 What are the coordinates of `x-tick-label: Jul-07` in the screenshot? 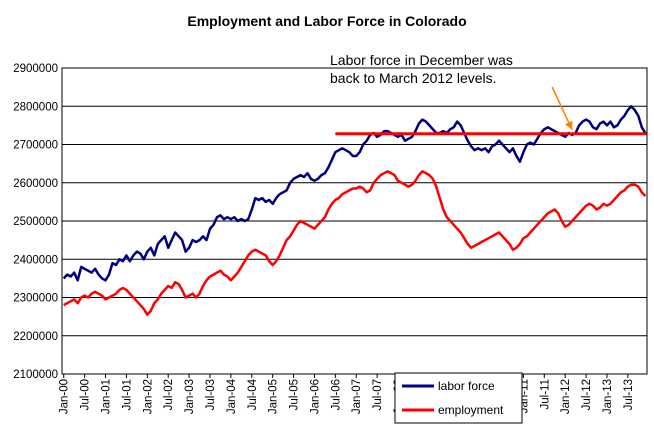 It's located at (378, 394).